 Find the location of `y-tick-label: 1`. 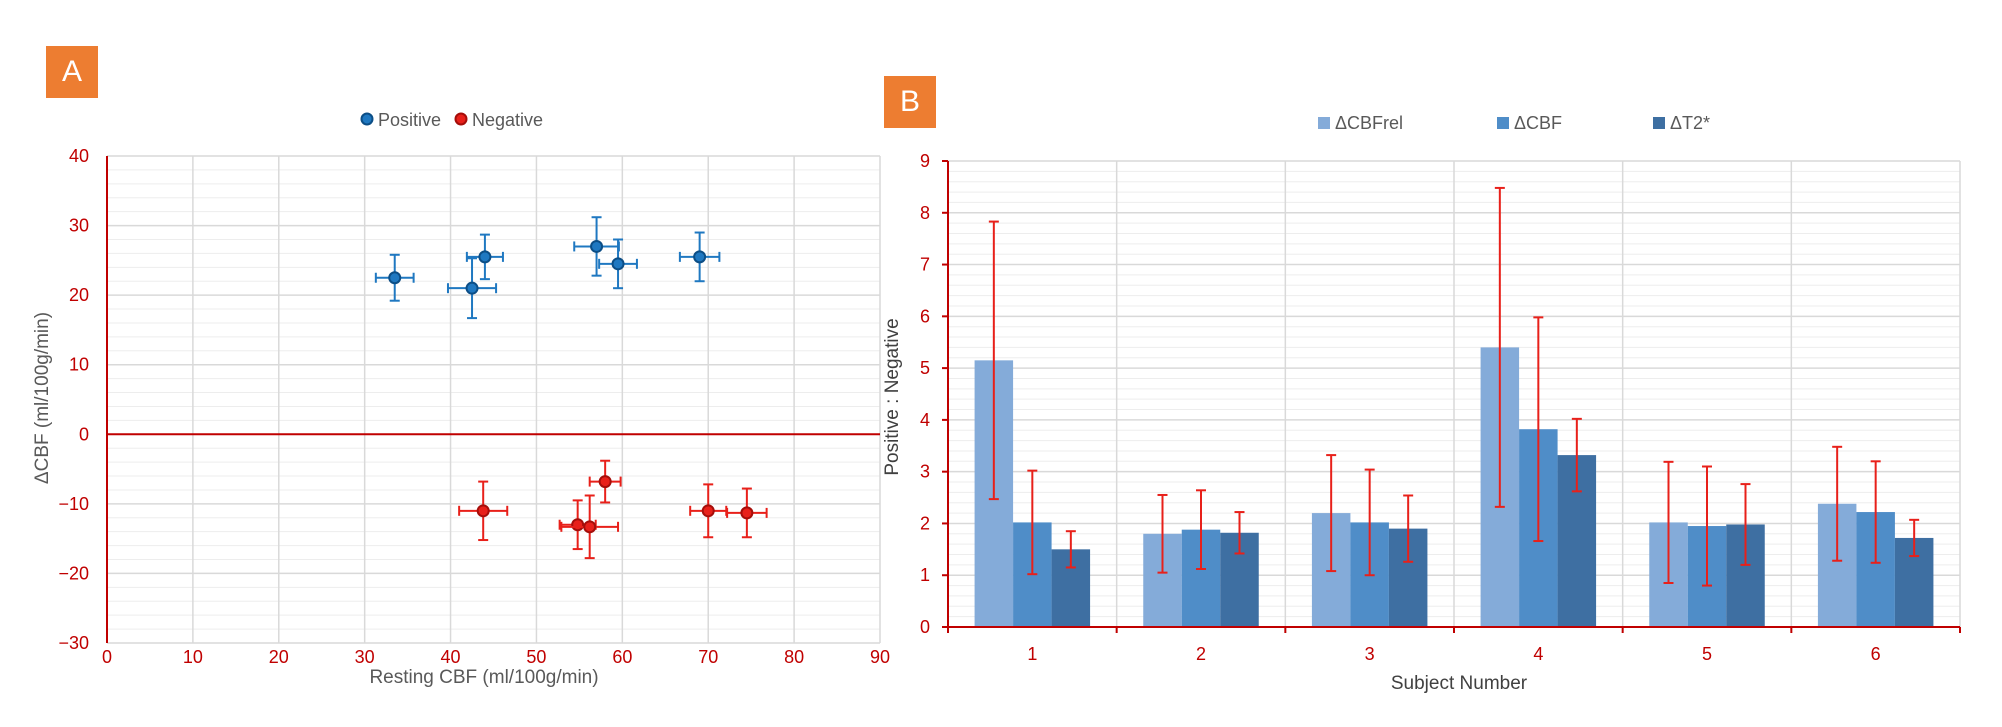

y-tick-label: 1 is located at coordinates (925, 575).